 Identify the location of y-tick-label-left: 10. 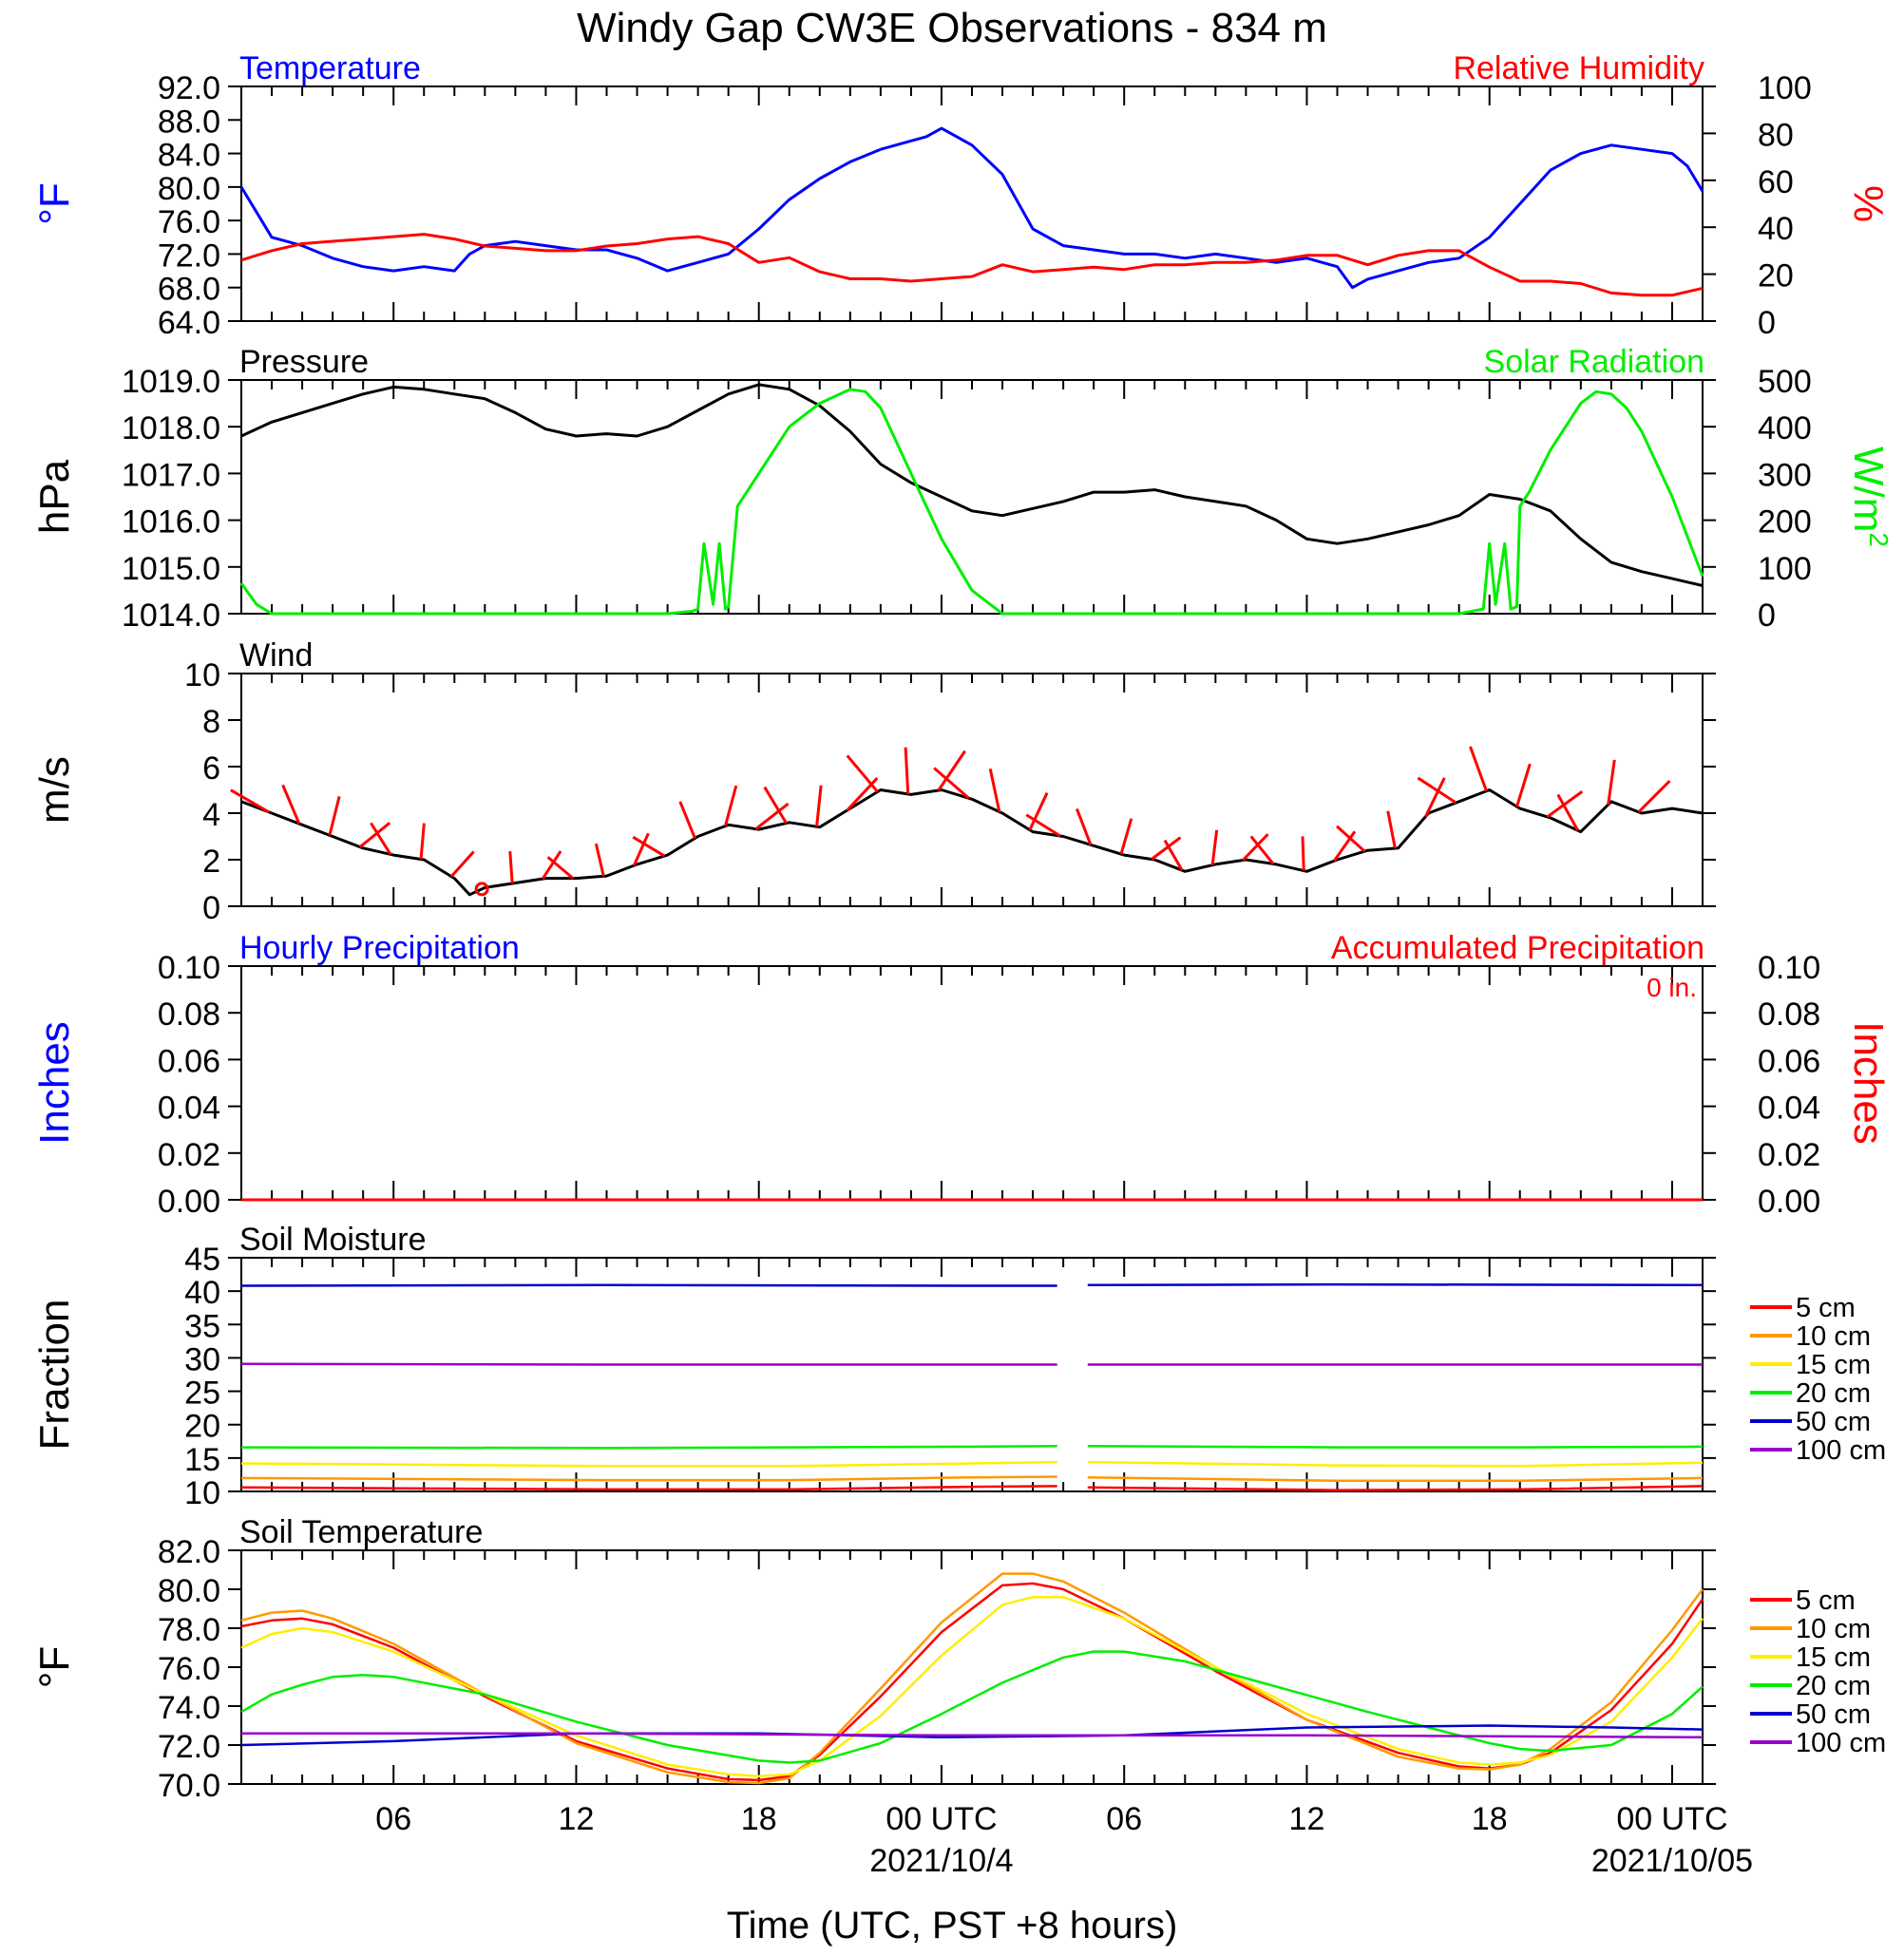
(202, 1493).